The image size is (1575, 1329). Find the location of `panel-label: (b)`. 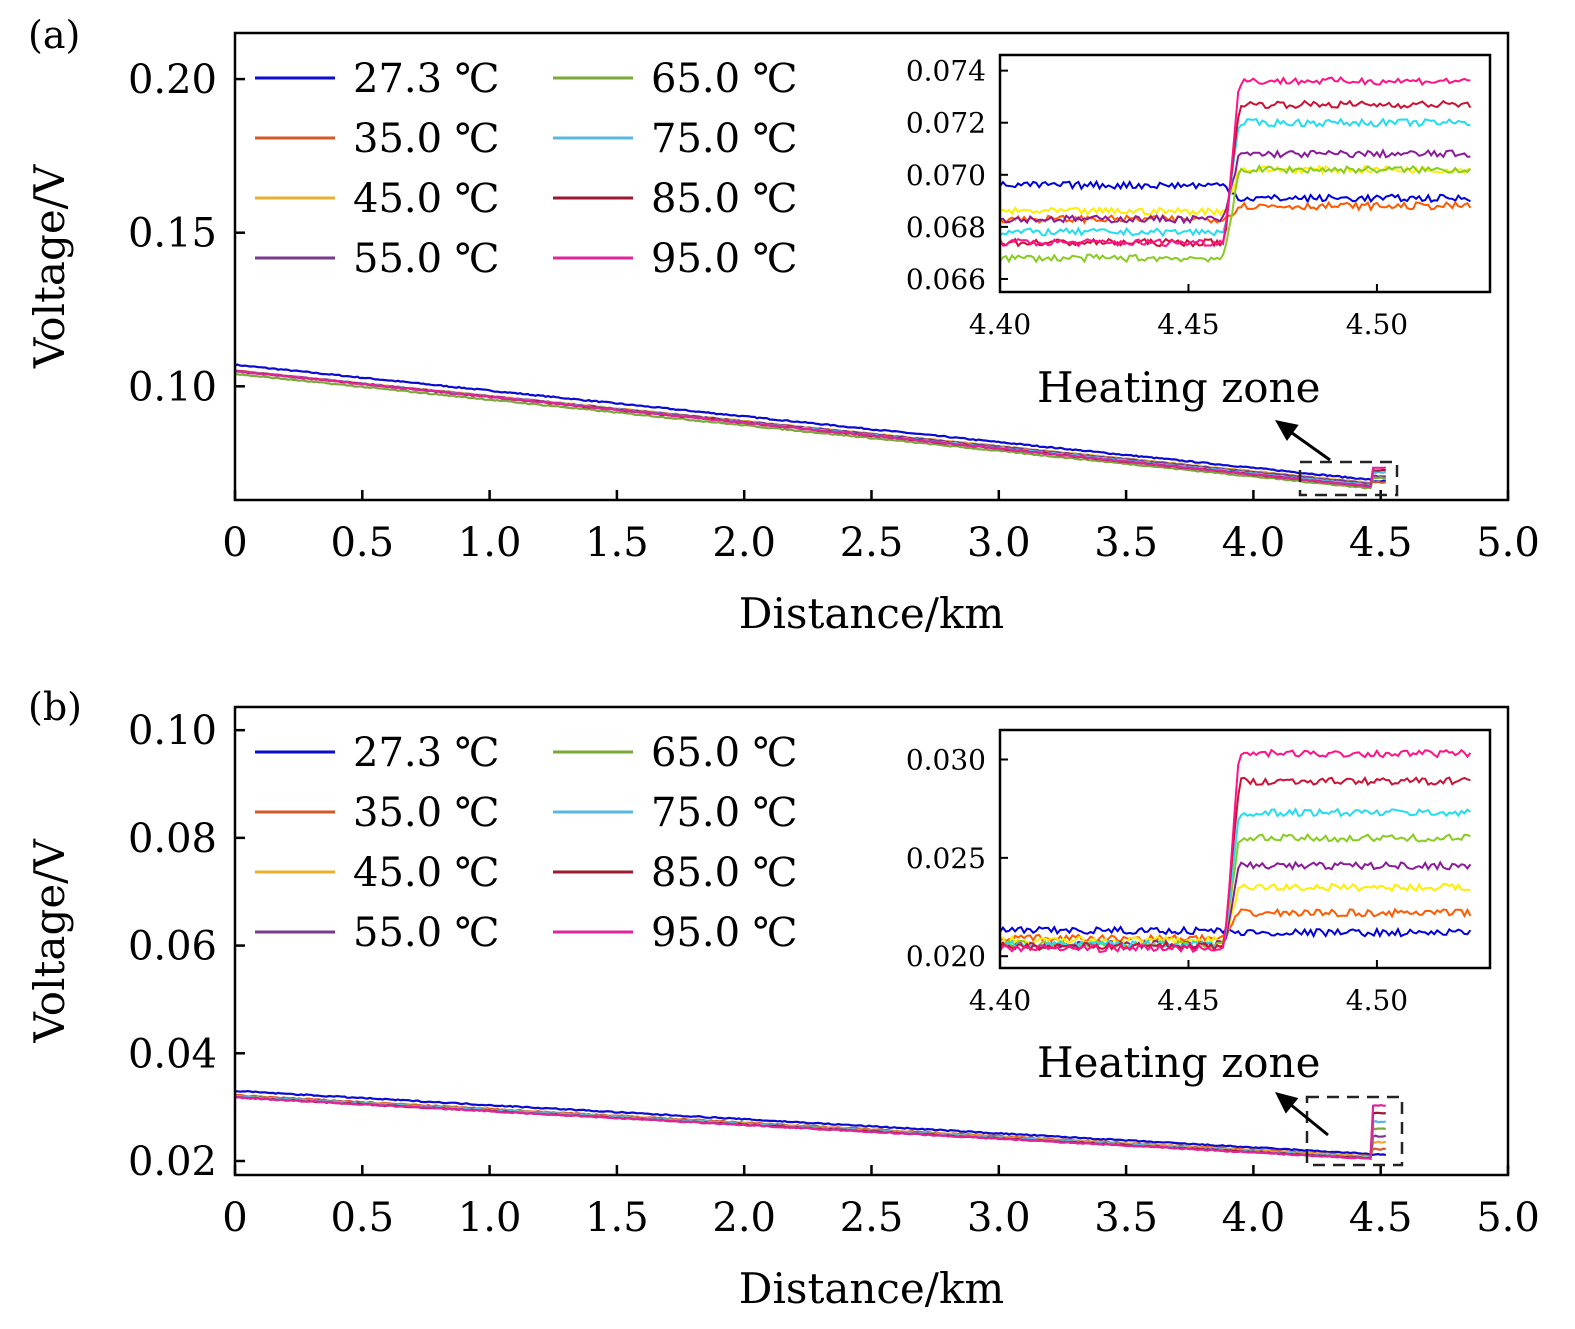

panel-label: (b) is located at coordinates (55, 707).